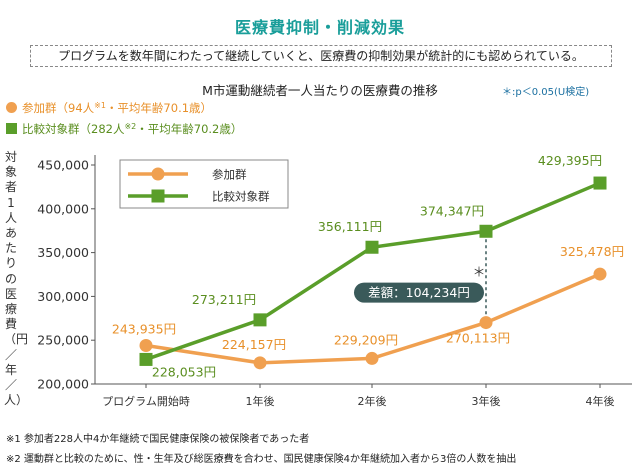 Image resolution: width=640 pixels, height=474 pixels. Describe the element at coordinates (254, 344) in the screenshot. I see `series-1-data-label: 224,157円` at that location.